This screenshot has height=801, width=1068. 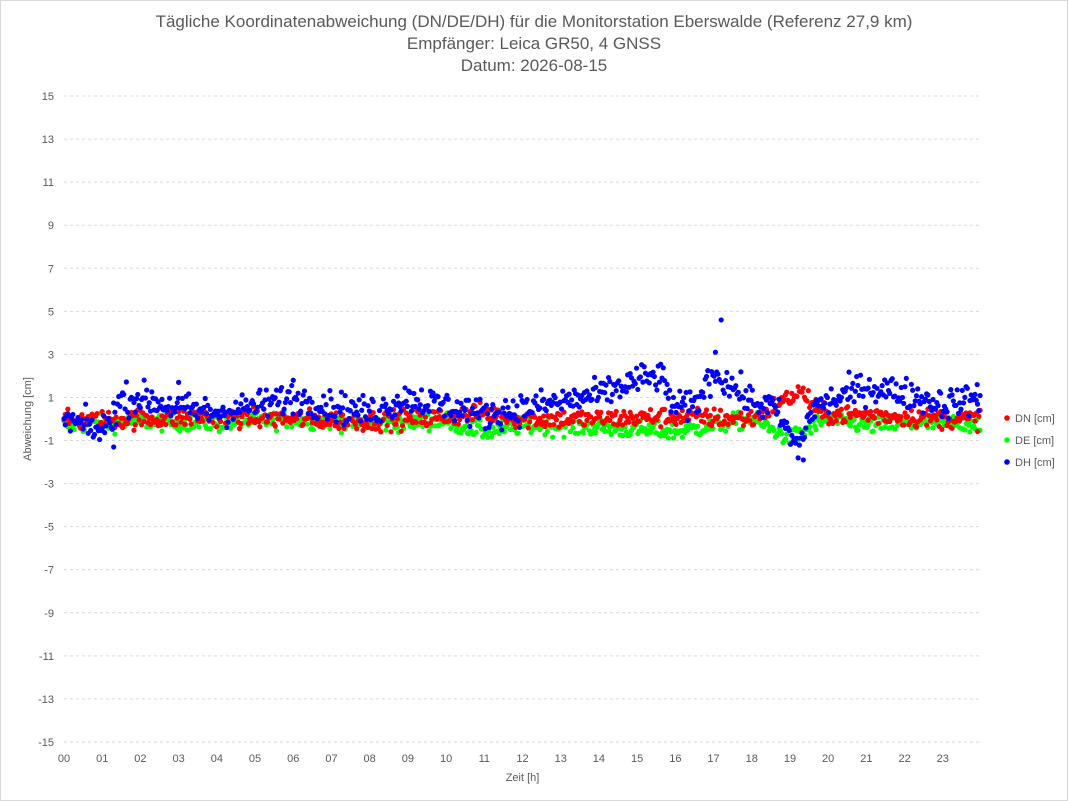 What do you see at coordinates (51, 398) in the screenshot?
I see `y-tick-label: 1` at bounding box center [51, 398].